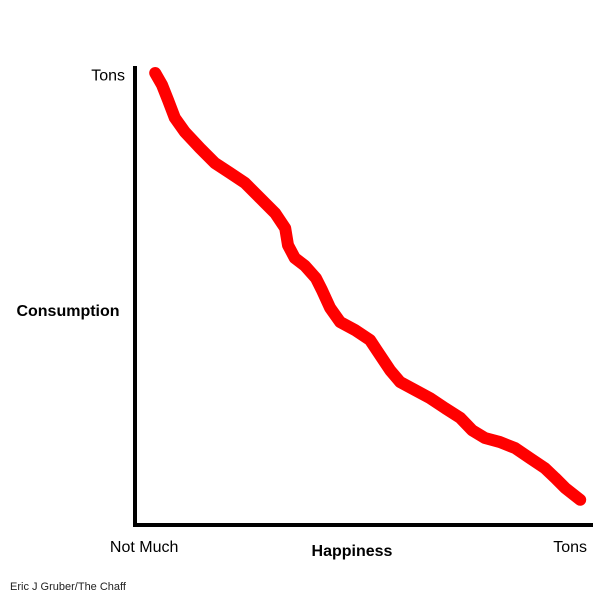  What do you see at coordinates (144, 547) in the screenshot?
I see `x-tick-label: Not Much` at bounding box center [144, 547].